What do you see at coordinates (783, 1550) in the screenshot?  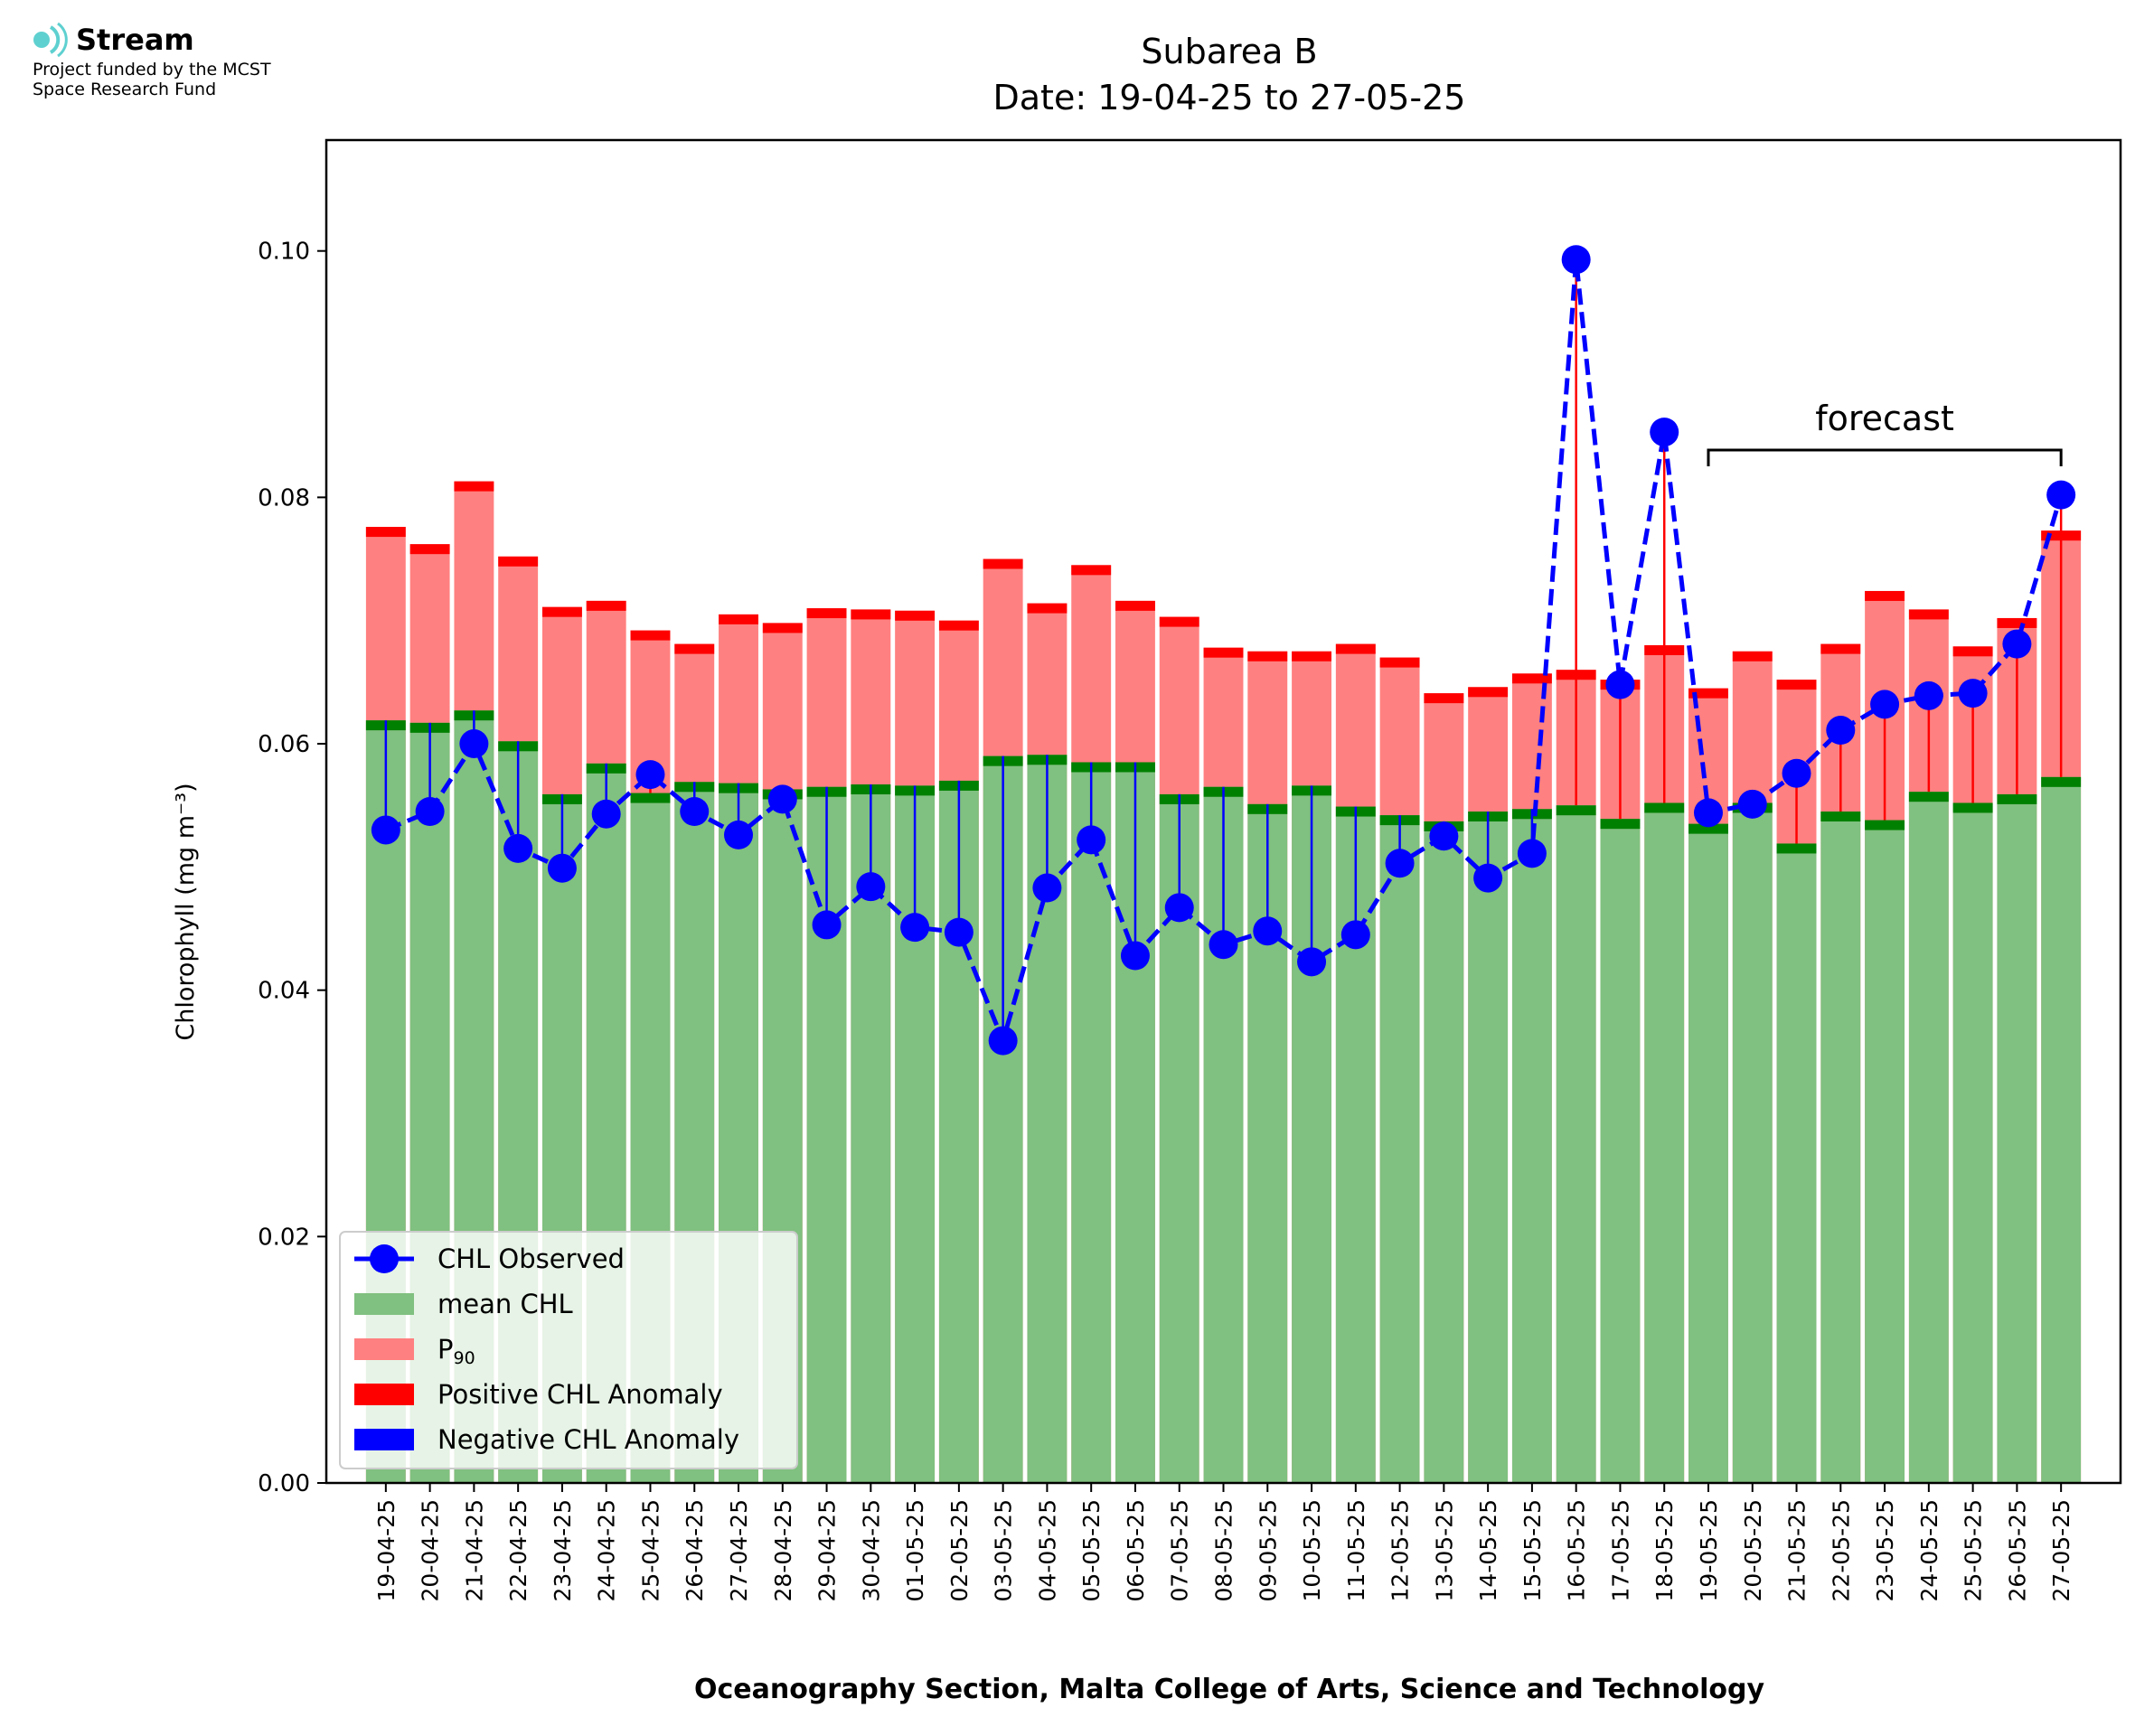 I see `x-tick-label: 28-04-25` at bounding box center [783, 1550].